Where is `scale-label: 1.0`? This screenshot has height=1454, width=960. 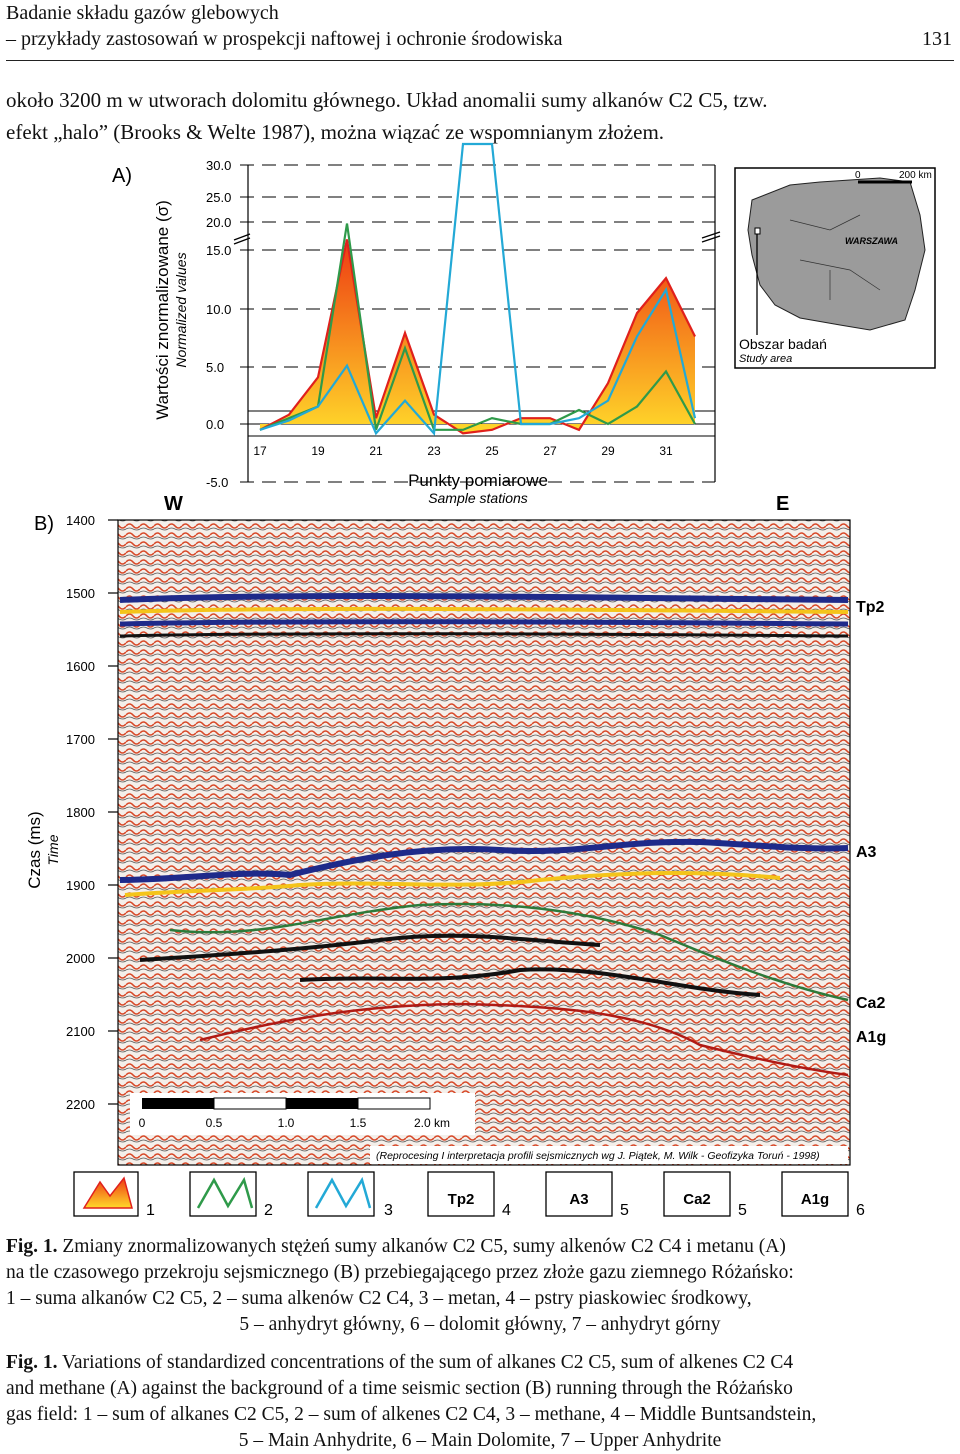 scale-label: 1.0 is located at coordinates (286, 1123).